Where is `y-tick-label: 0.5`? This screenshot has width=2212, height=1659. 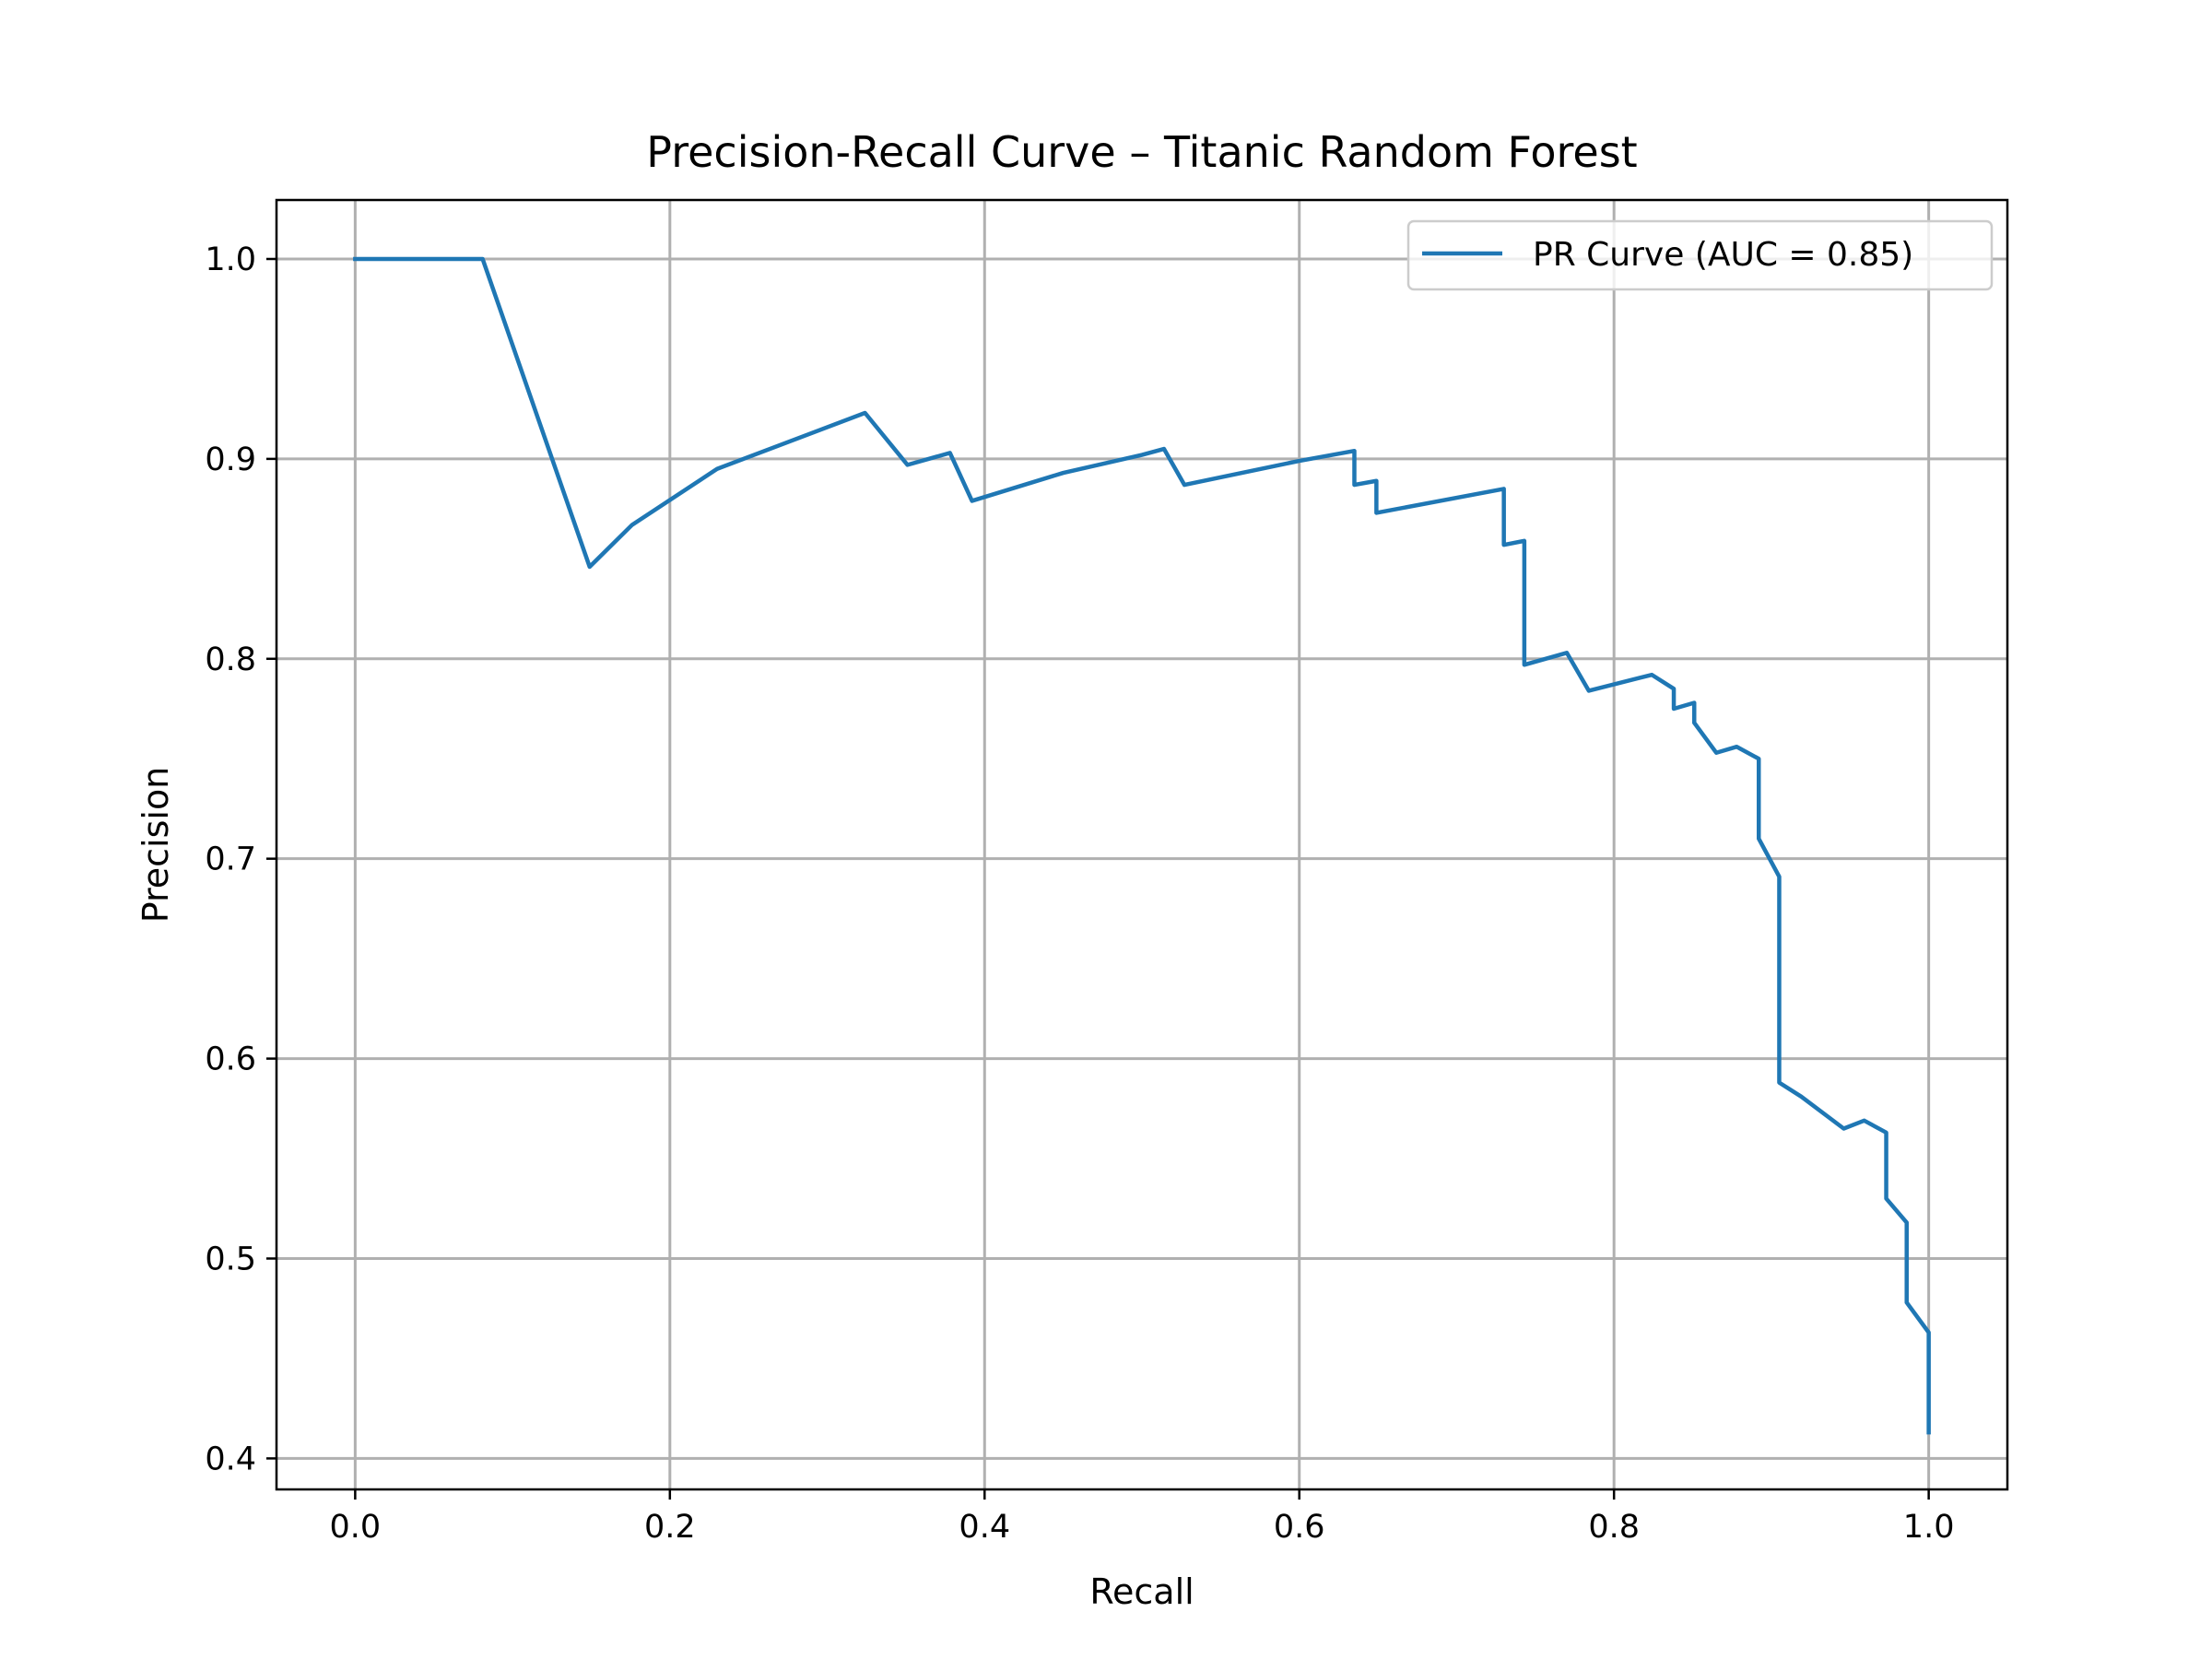
y-tick-label: 0.5 is located at coordinates (230, 1259).